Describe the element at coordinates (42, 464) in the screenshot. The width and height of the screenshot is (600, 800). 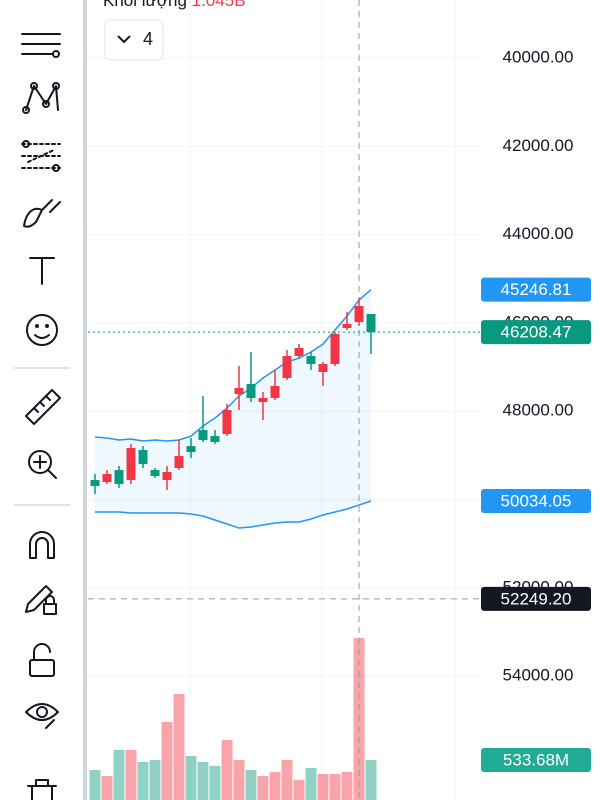
I see `tool-zoom` at that location.